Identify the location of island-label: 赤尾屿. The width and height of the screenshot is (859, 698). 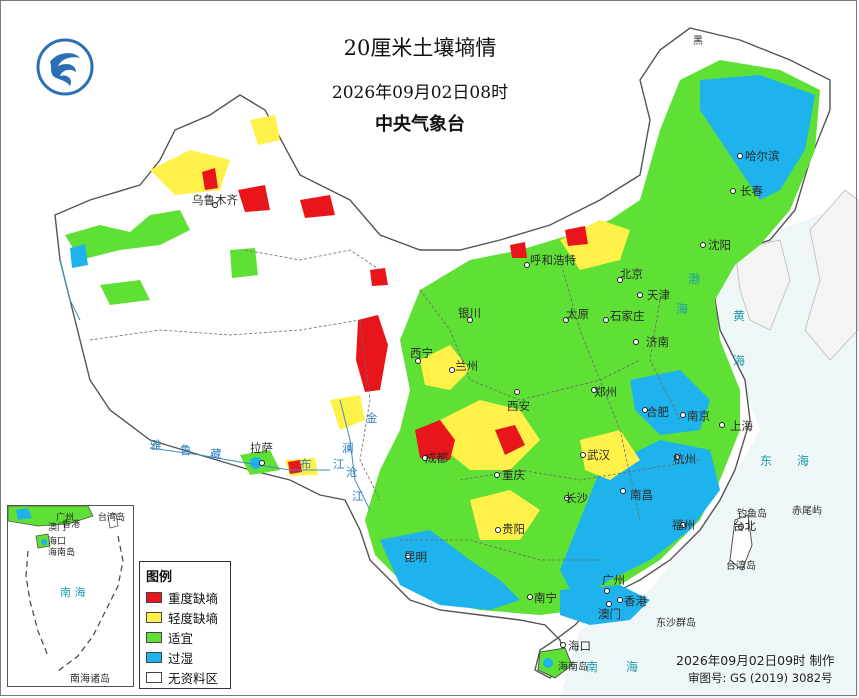
(807, 511).